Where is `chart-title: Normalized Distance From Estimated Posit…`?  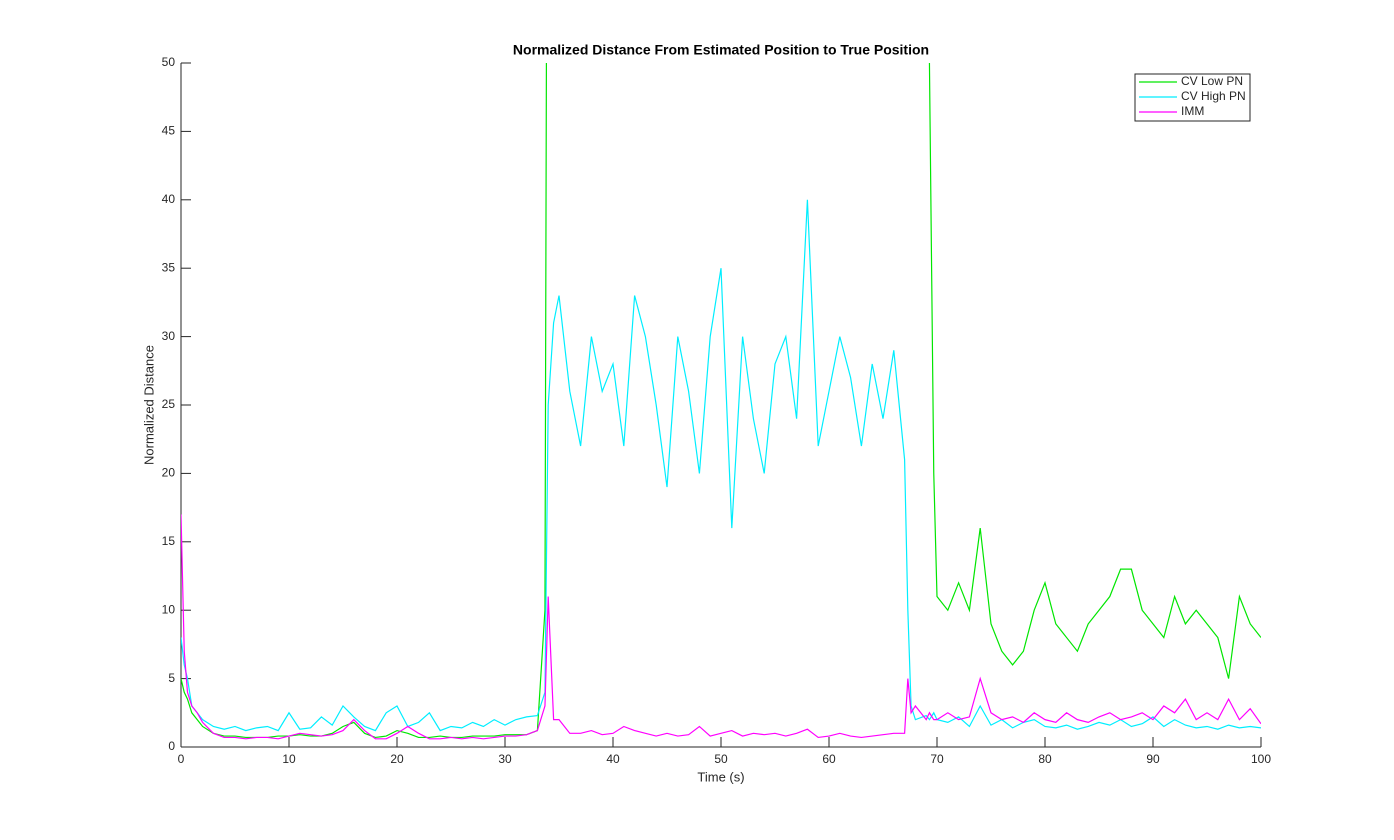 chart-title: Normalized Distance From Estimated Posit… is located at coordinates (721, 50).